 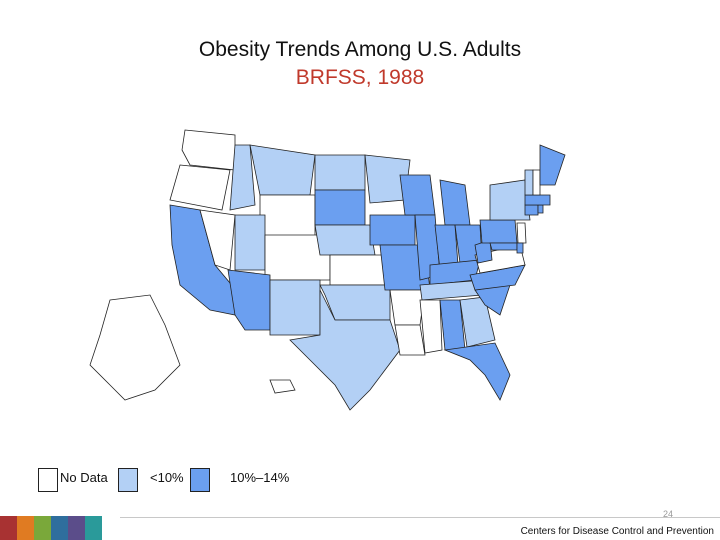 What do you see at coordinates (455, 202) in the screenshot?
I see `state-MI` at bounding box center [455, 202].